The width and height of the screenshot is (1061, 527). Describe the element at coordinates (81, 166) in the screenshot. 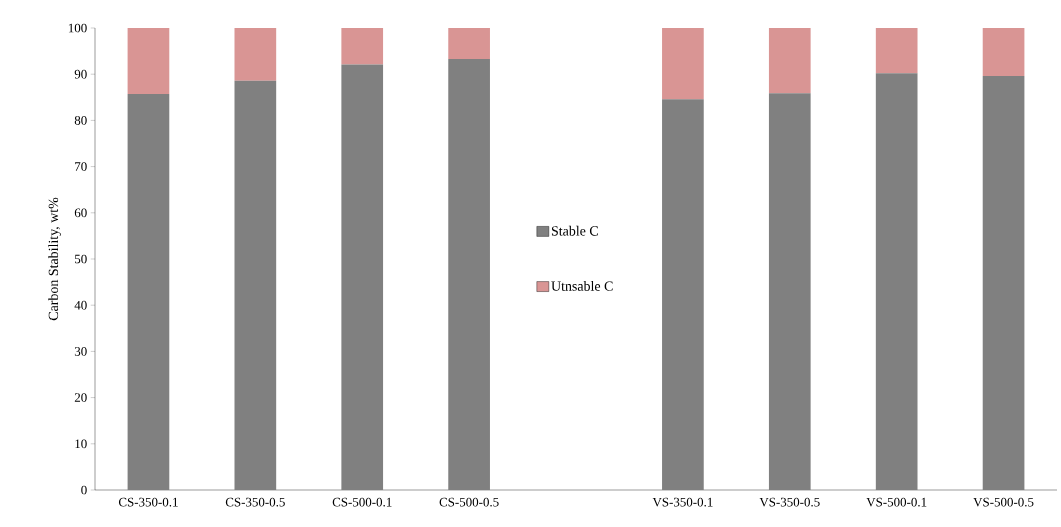

I see `y-tick-label: 70` at that location.